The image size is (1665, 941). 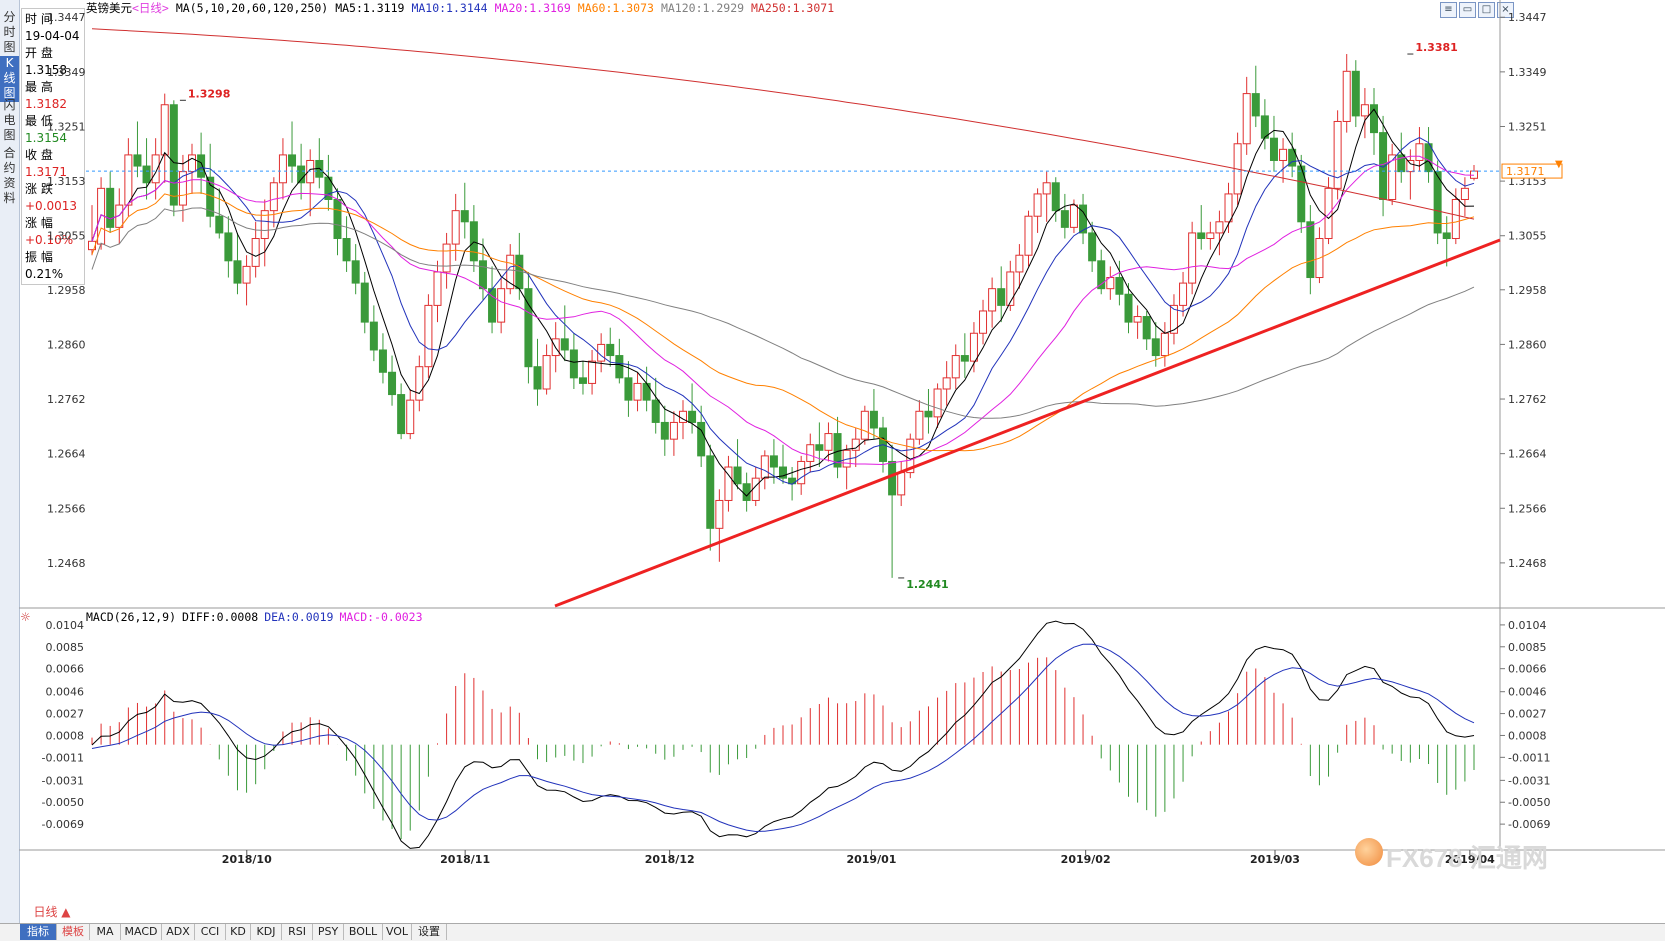 I want to click on date-tick-label-5: 2019/03, so click(x=1275, y=859).